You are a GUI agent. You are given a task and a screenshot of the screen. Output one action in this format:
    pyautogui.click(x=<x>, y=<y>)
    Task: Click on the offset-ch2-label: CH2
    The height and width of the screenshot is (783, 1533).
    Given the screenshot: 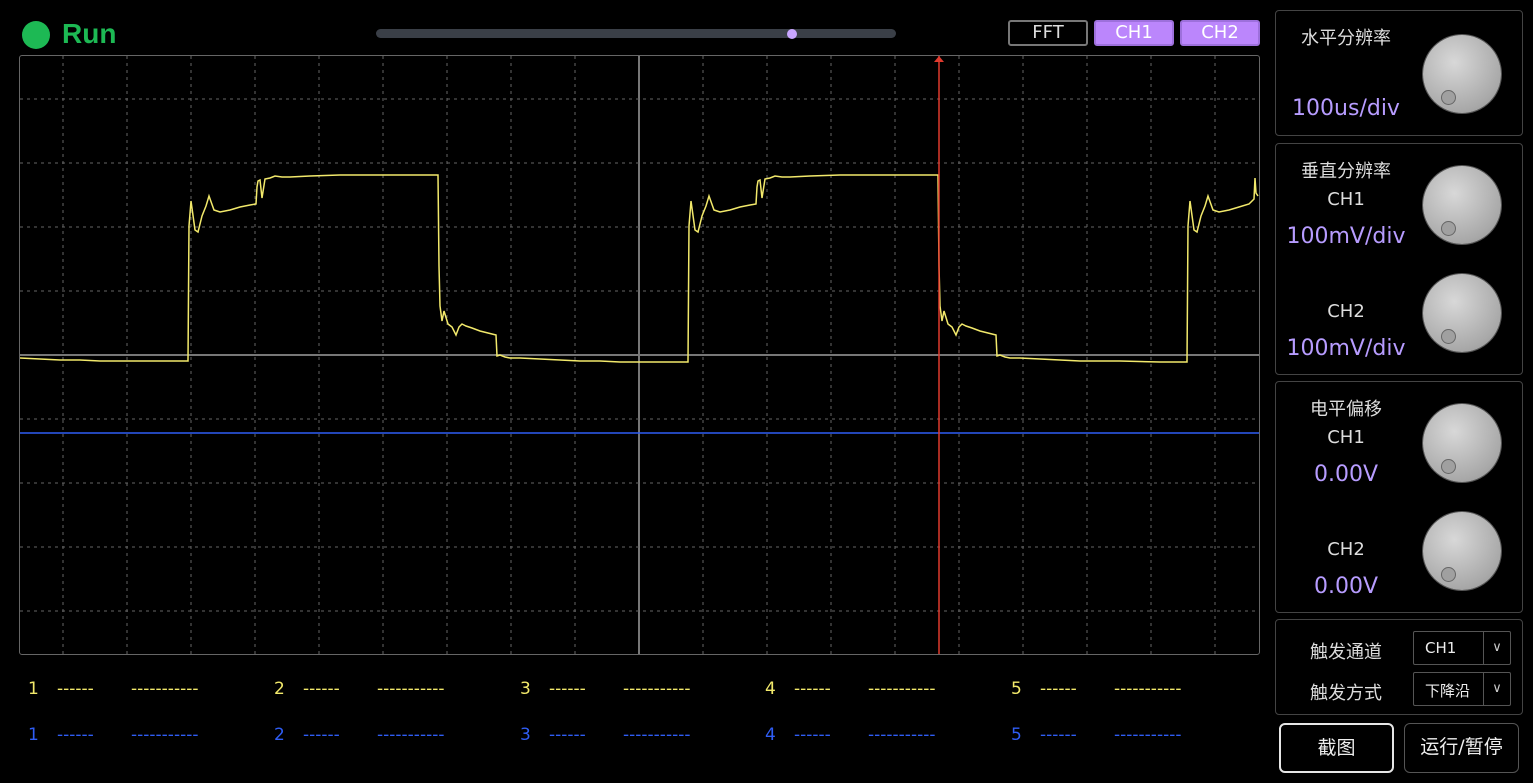 What is the action you would take?
    pyautogui.click(x=1346, y=549)
    